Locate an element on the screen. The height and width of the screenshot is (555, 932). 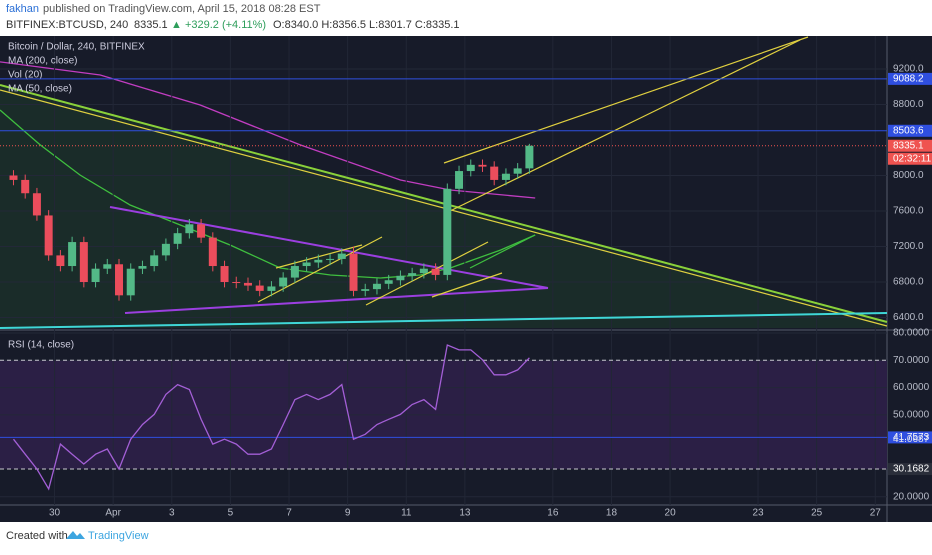
level-label: 41.7573 is located at coordinates (911, 437).